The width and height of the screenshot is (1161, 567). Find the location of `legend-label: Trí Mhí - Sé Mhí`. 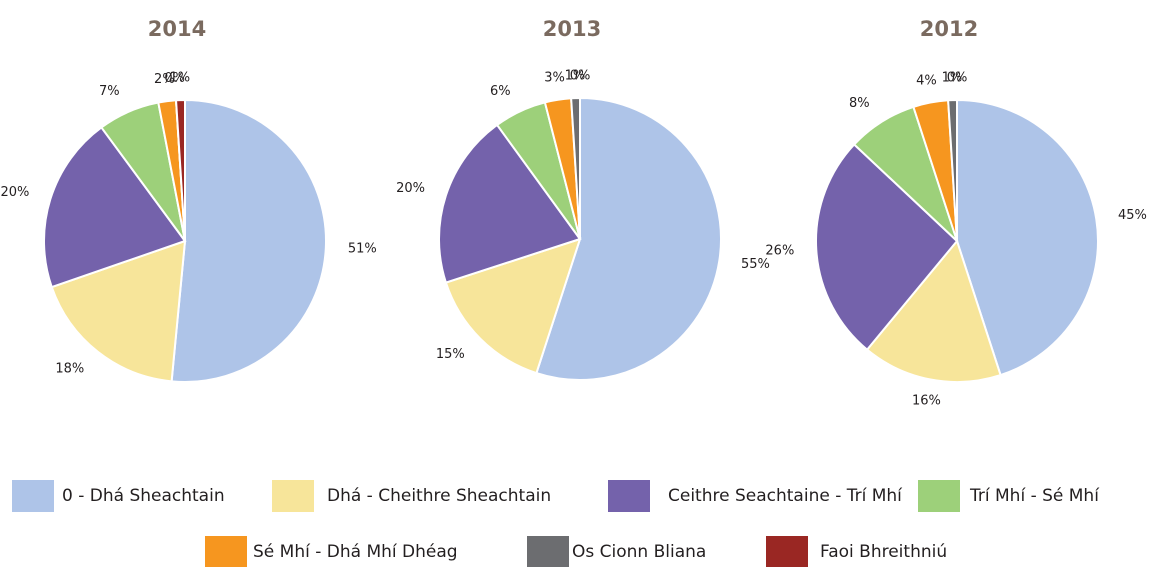

legend-label: Trí Mhí - Sé Mhí is located at coordinates (1034, 496).